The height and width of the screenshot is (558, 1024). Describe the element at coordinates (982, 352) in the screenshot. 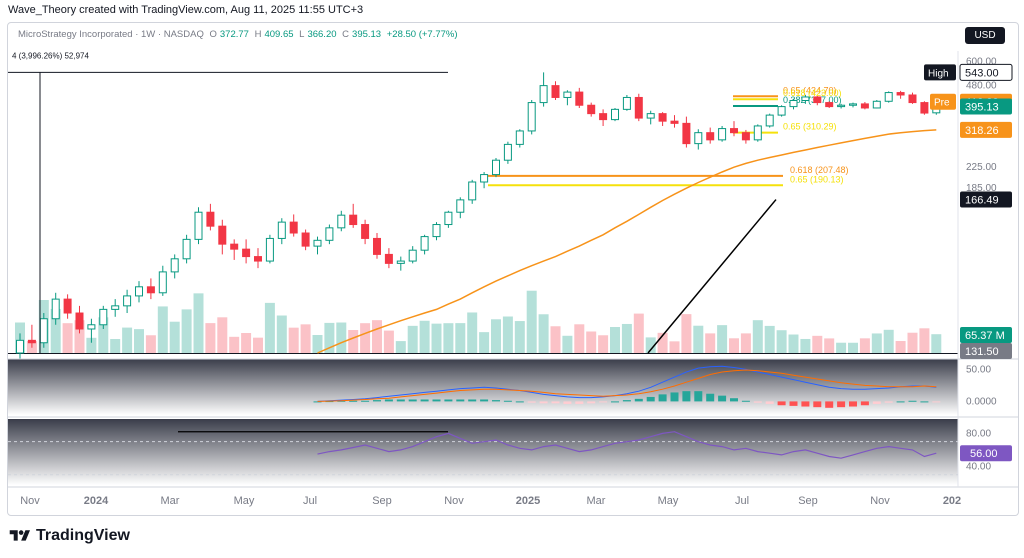

I see `price-label-text: 131.50` at that location.